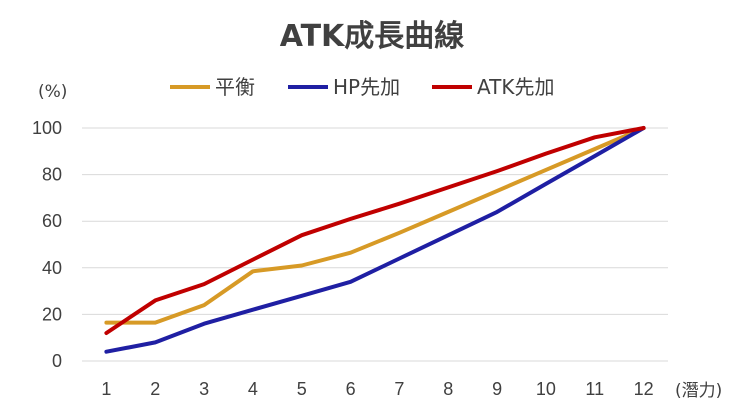 Image resolution: width=745 pixels, height=419 pixels. I want to click on y-tick-label: 100, so click(47, 128).